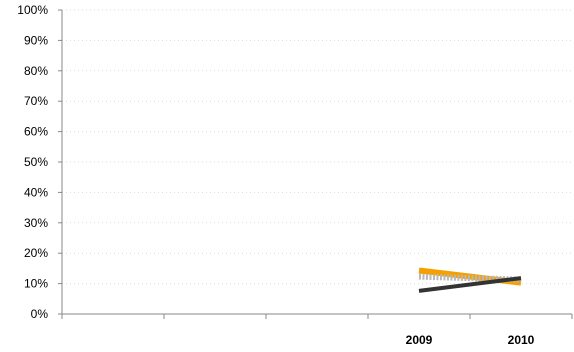 The width and height of the screenshot is (574, 352). I want to click on y-tick-label: 0%, so click(40, 314).